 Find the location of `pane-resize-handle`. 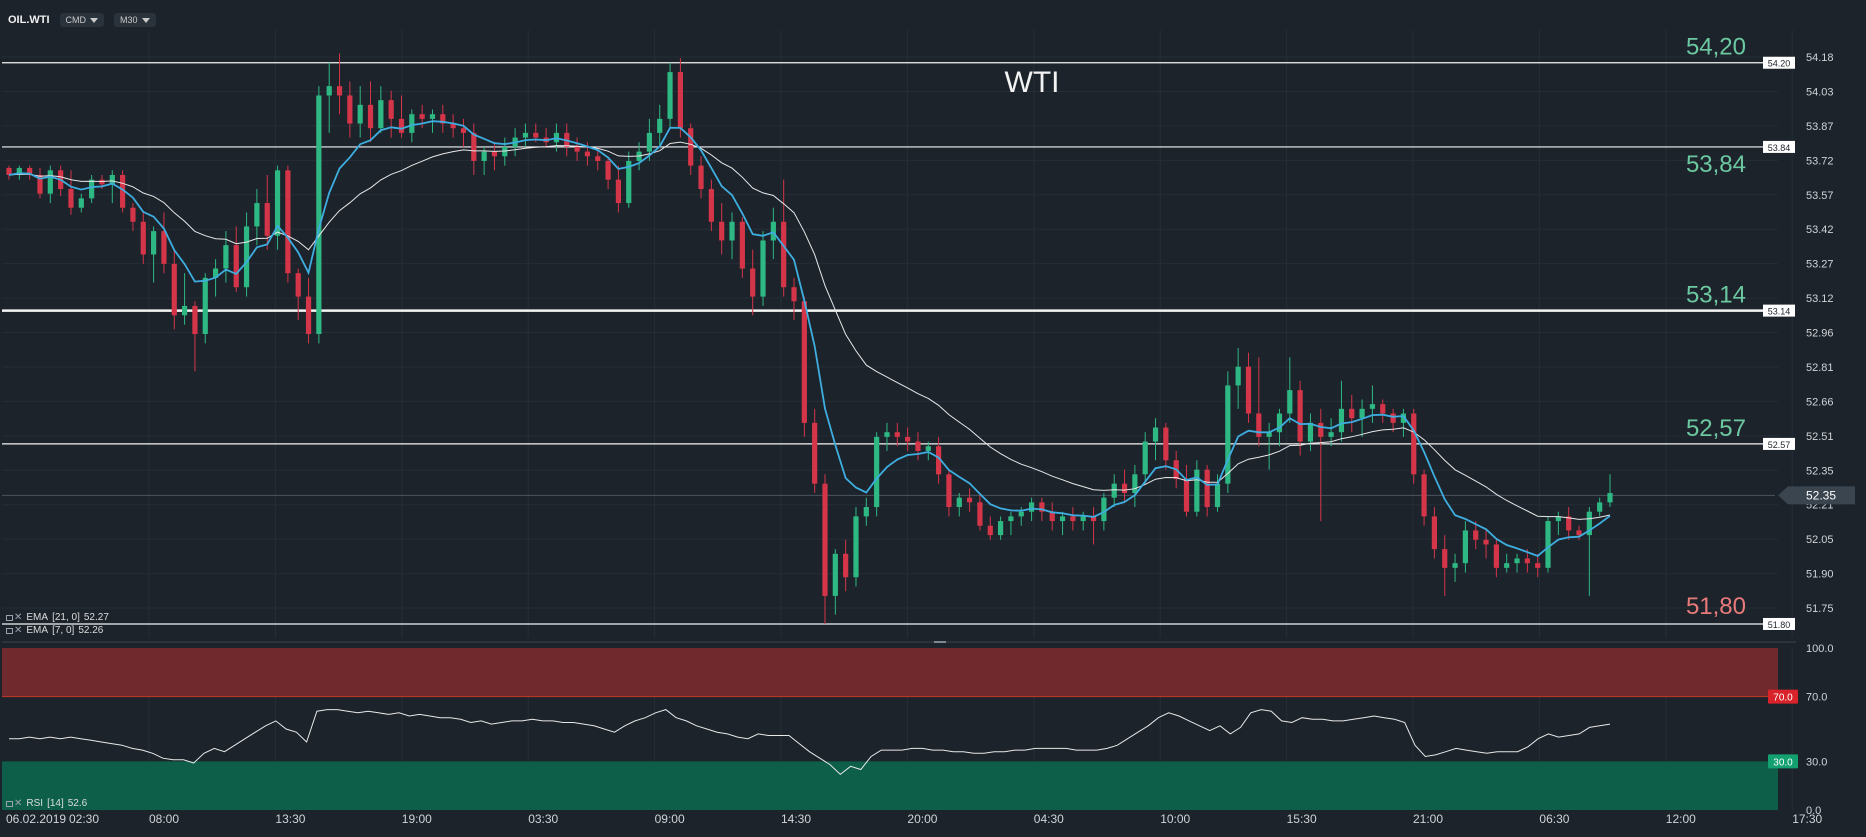

pane-resize-handle is located at coordinates (940, 642).